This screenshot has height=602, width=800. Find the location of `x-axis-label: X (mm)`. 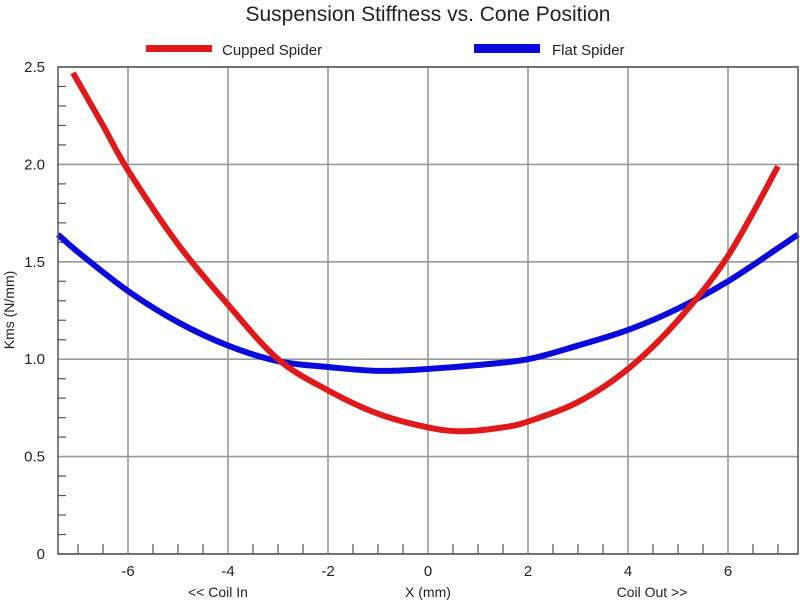

x-axis-label: X (mm) is located at coordinates (428, 592).